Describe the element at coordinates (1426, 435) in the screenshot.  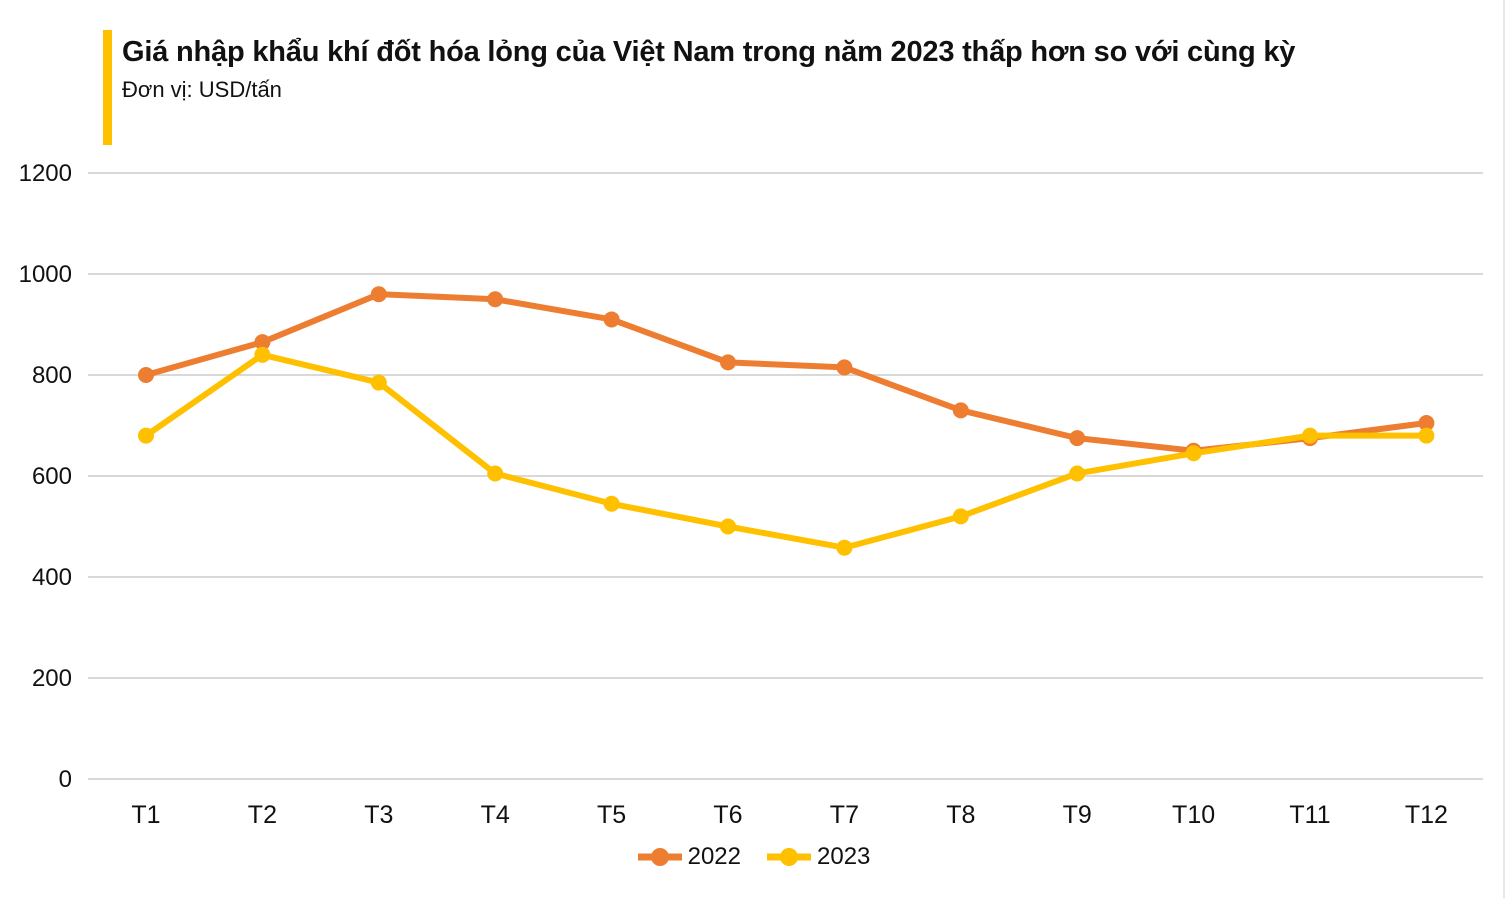
I see `data-point-2023-T12` at that location.